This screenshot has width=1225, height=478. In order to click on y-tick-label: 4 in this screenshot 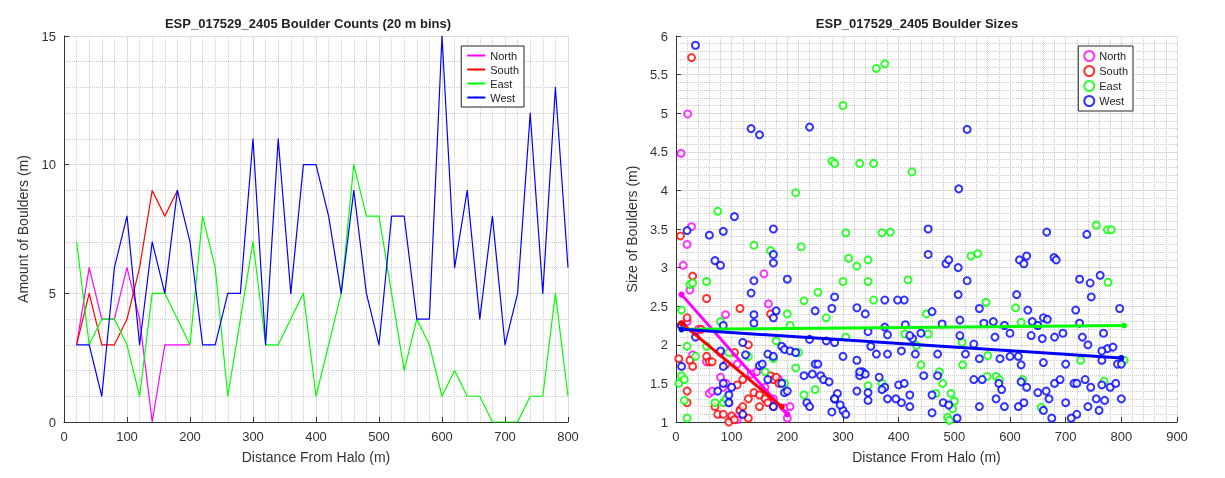, I will do `click(664, 190)`.